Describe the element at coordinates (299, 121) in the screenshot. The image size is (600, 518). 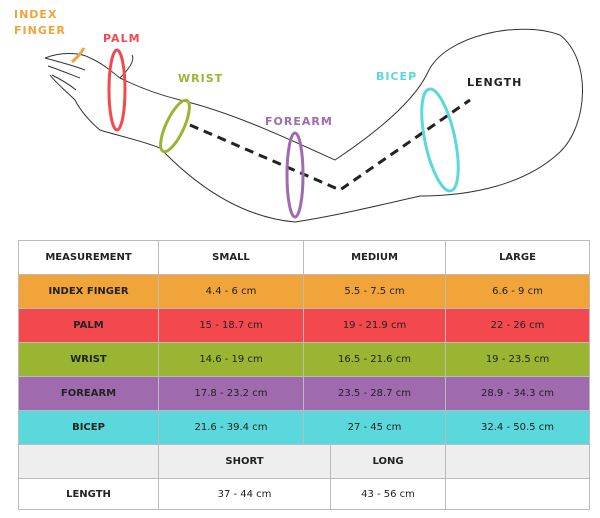
I see `part-label: FOREARM` at that location.